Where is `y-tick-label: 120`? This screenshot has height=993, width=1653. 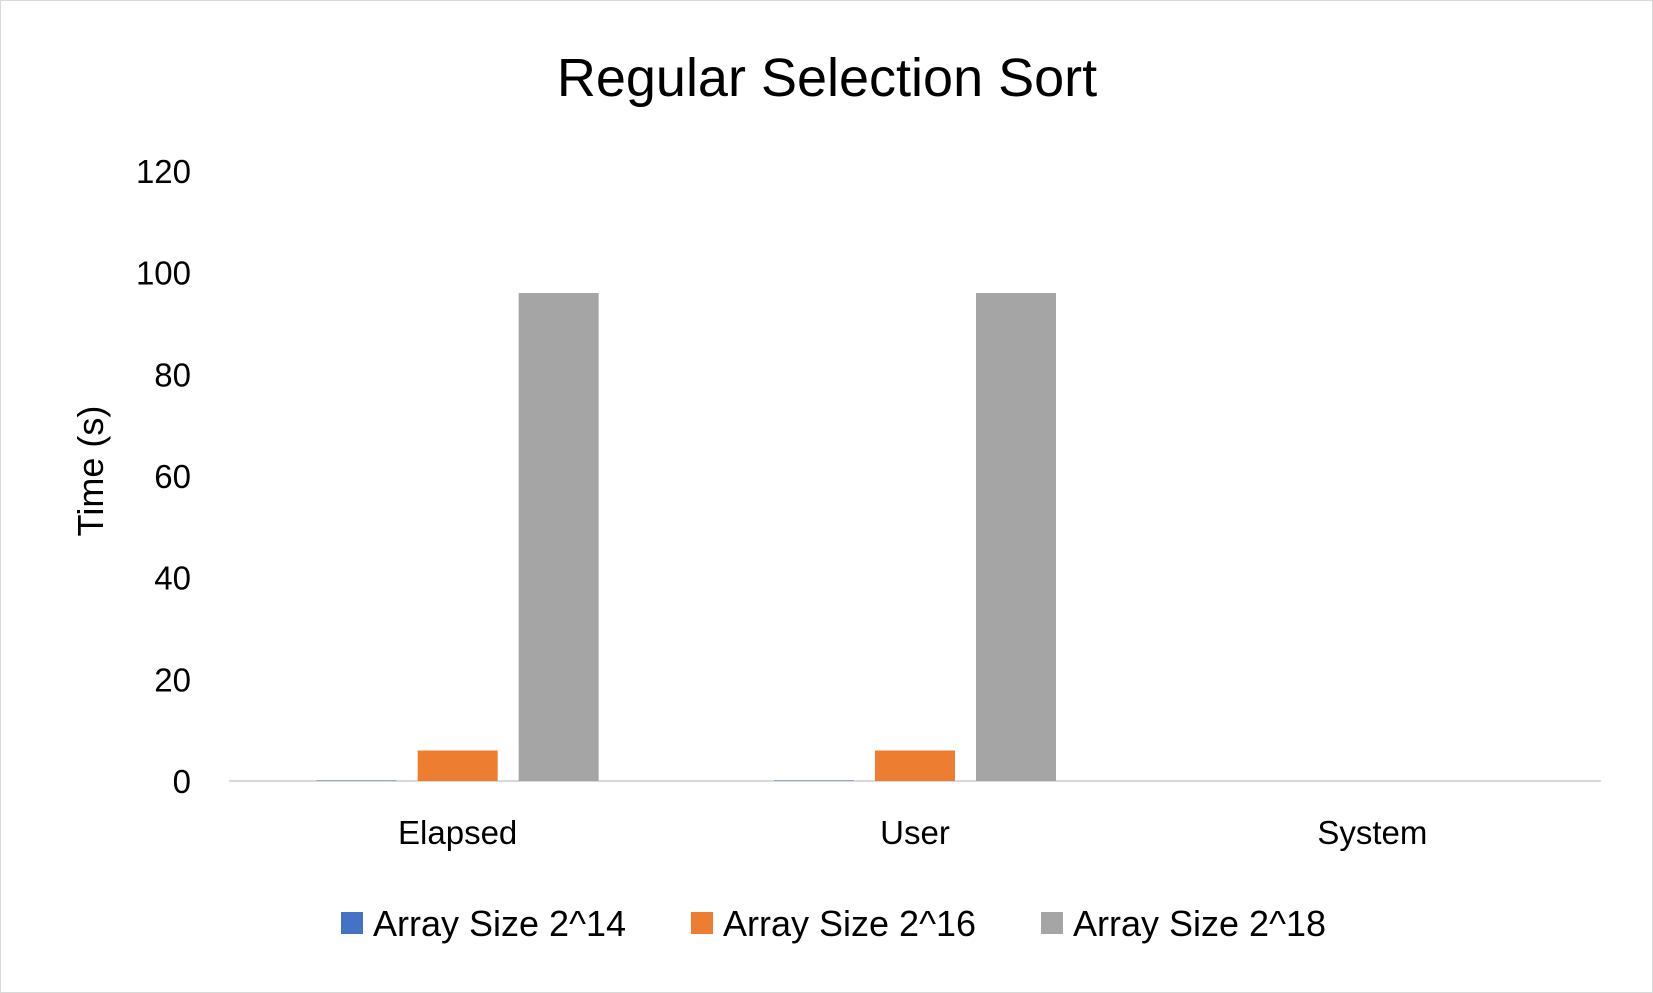
y-tick-label: 120 is located at coordinates (163, 171).